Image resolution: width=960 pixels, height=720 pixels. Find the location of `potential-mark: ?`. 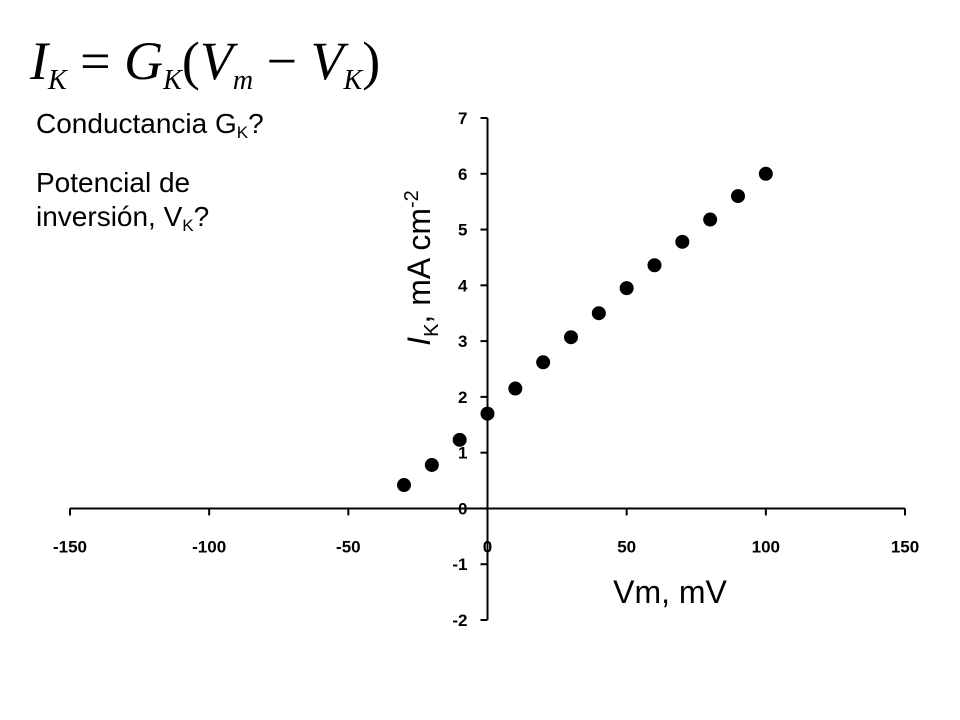

potential-mark: ? is located at coordinates (201, 216).